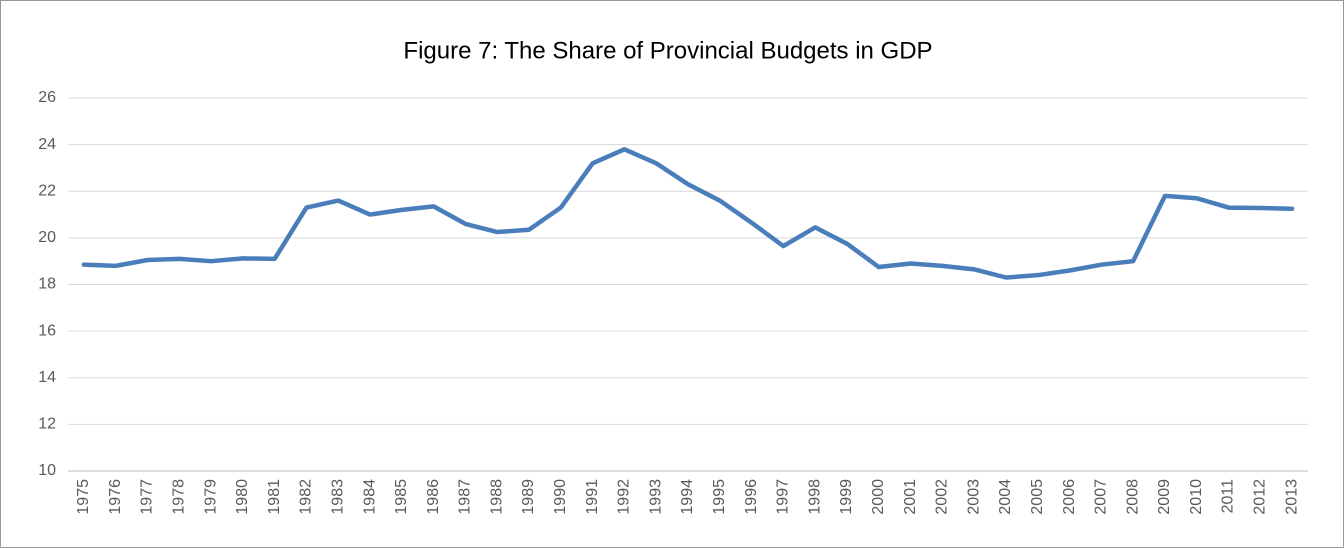 The image size is (1344, 548). Describe the element at coordinates (1069, 497) in the screenshot. I see `x-tick-label: 2006` at that location.